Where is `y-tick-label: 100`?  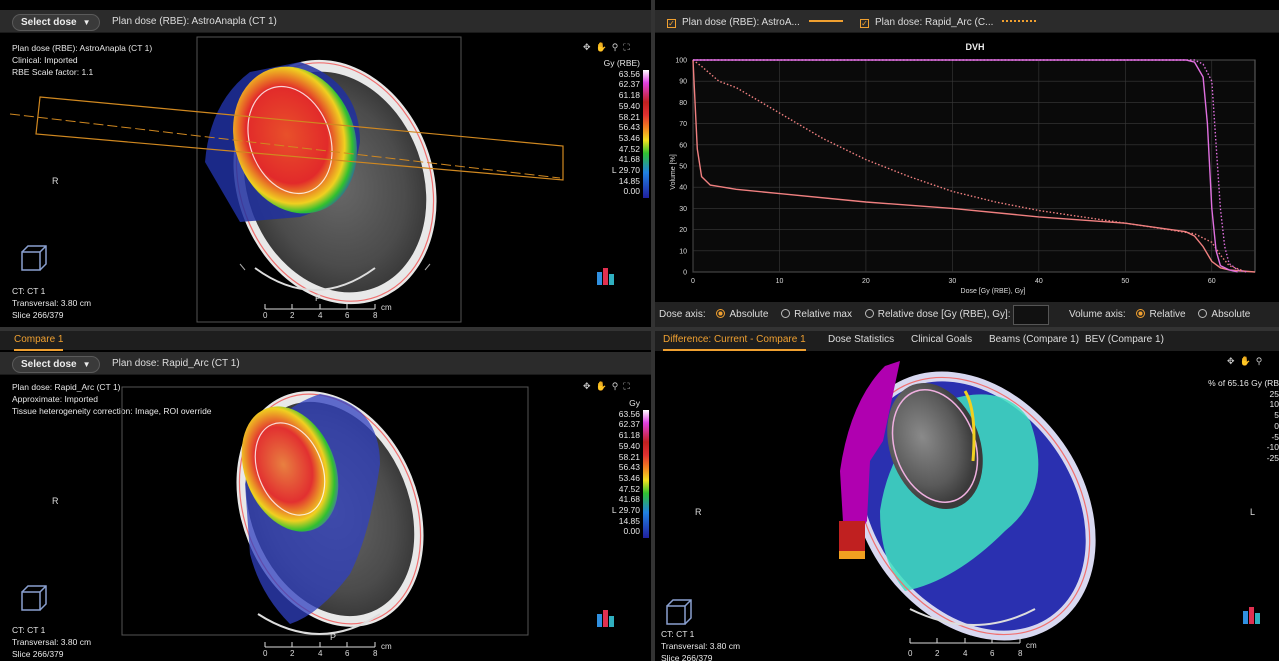 y-tick-label: 100 is located at coordinates (681, 61).